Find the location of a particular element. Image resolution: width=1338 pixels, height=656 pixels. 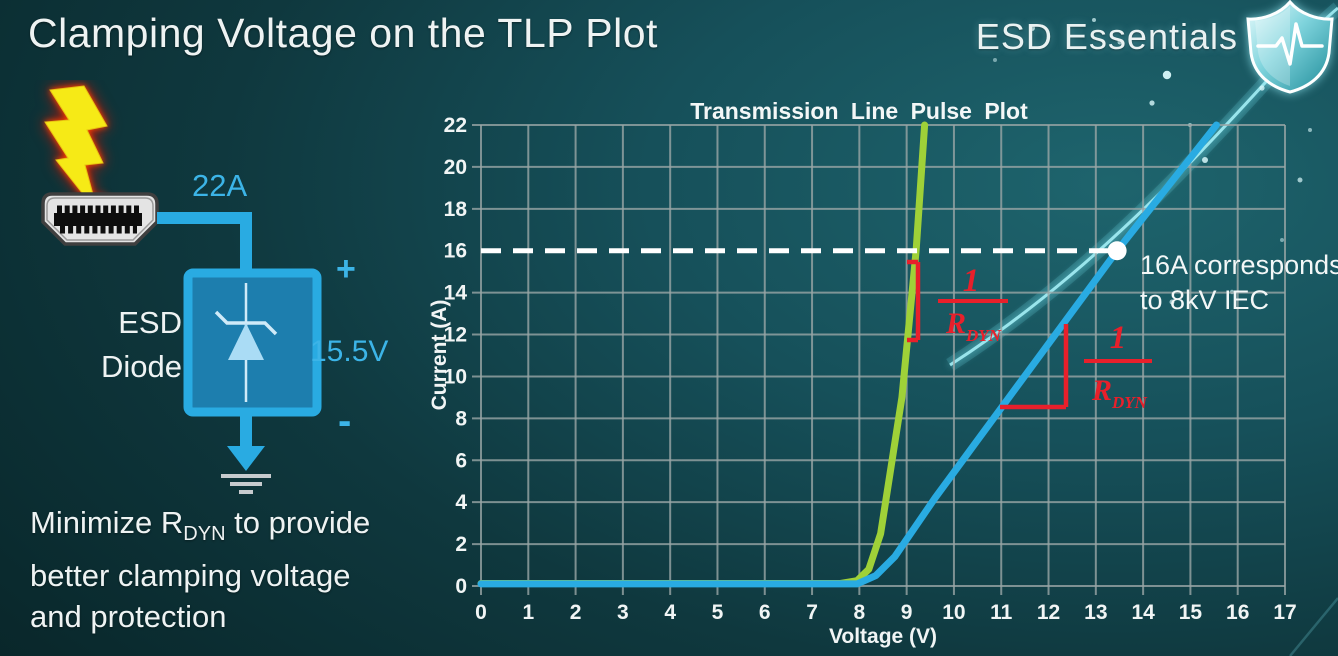

footer-line1-post: to provide is located at coordinates (298, 522).